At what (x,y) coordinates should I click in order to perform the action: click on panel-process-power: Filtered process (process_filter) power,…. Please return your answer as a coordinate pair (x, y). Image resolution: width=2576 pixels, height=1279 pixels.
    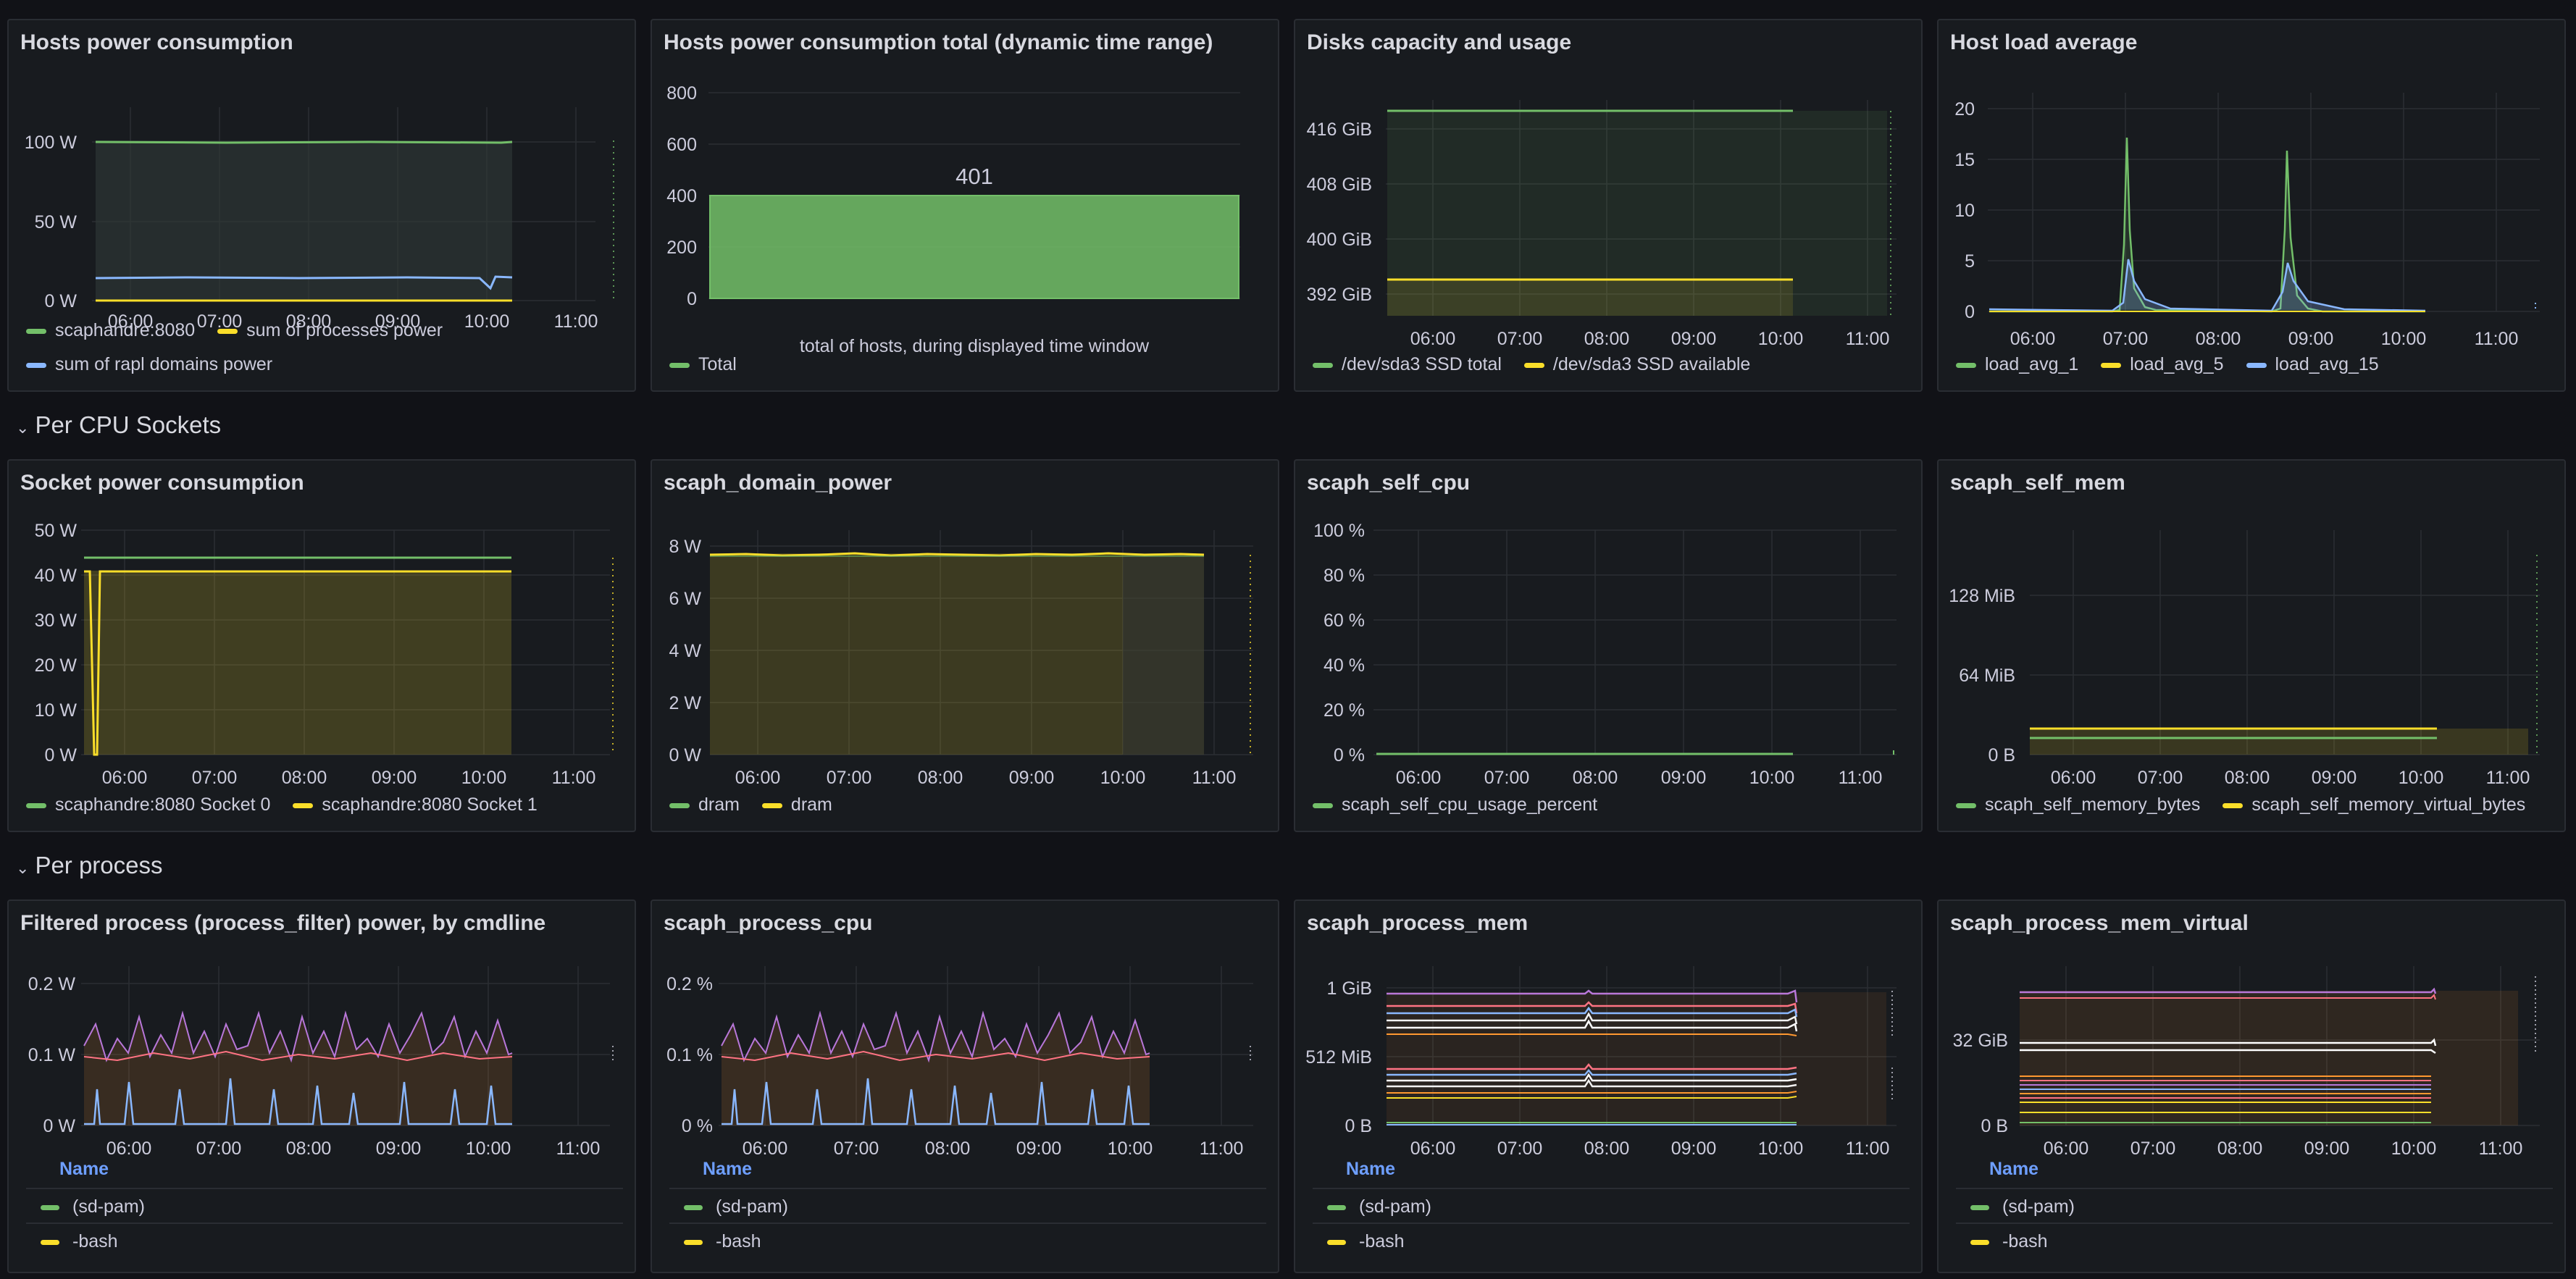
    Looking at the image, I should click on (321, 1086).